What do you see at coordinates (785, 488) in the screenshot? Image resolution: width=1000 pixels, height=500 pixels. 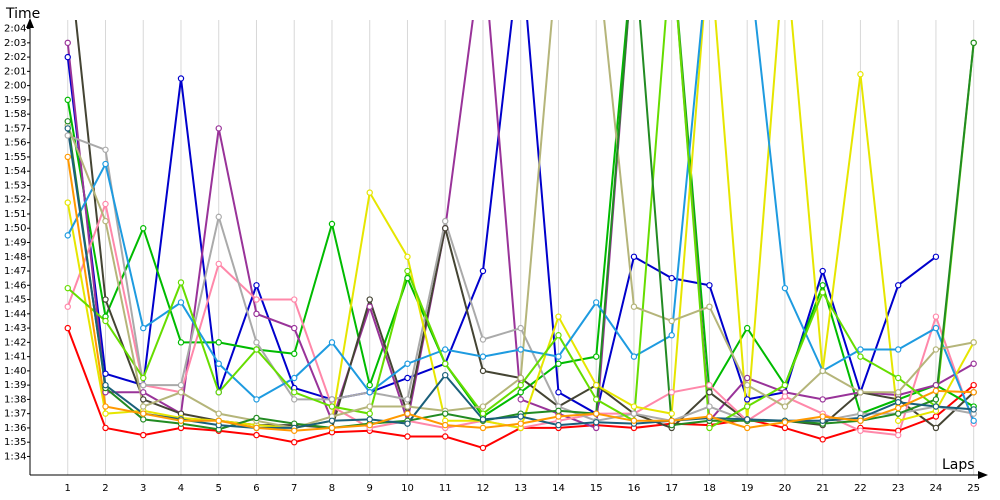 I see `x-tick-label: 20` at bounding box center [785, 488].